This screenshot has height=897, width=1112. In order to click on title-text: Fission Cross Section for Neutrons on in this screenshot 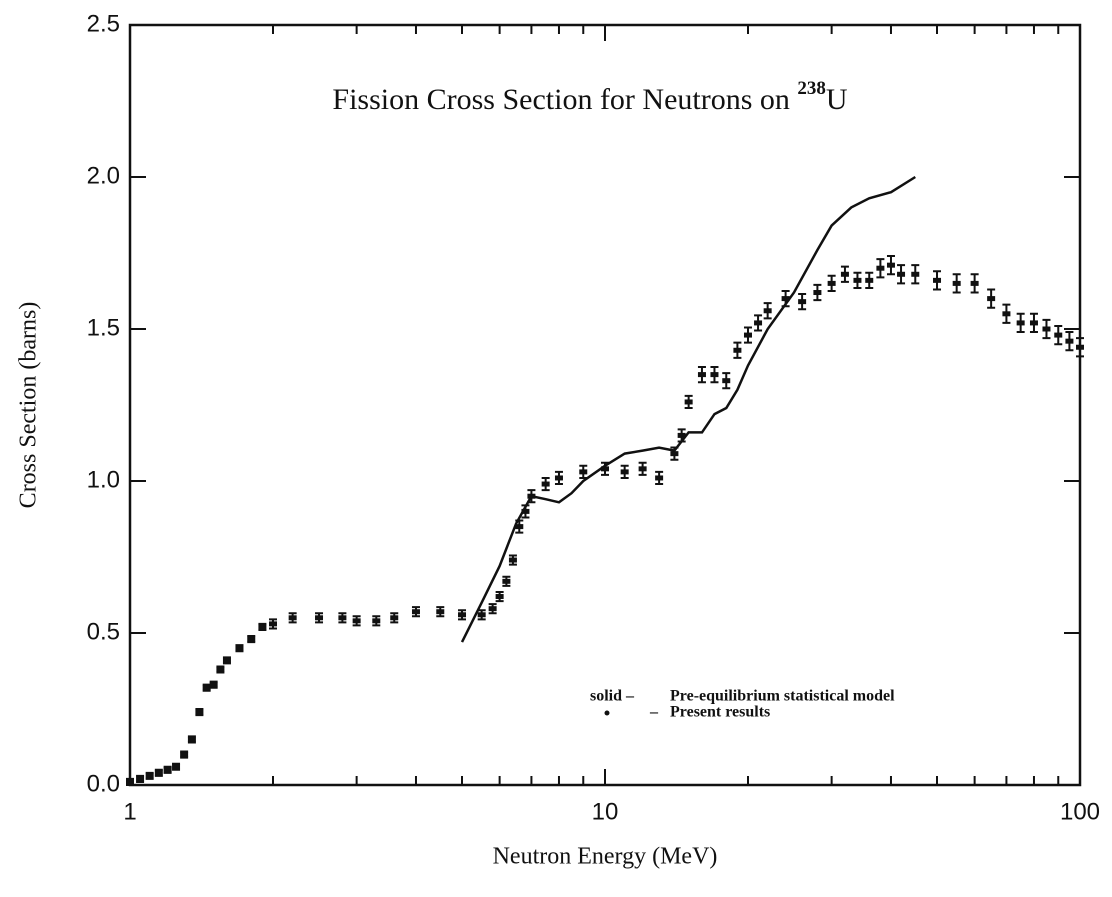, I will do `click(564, 99)`.